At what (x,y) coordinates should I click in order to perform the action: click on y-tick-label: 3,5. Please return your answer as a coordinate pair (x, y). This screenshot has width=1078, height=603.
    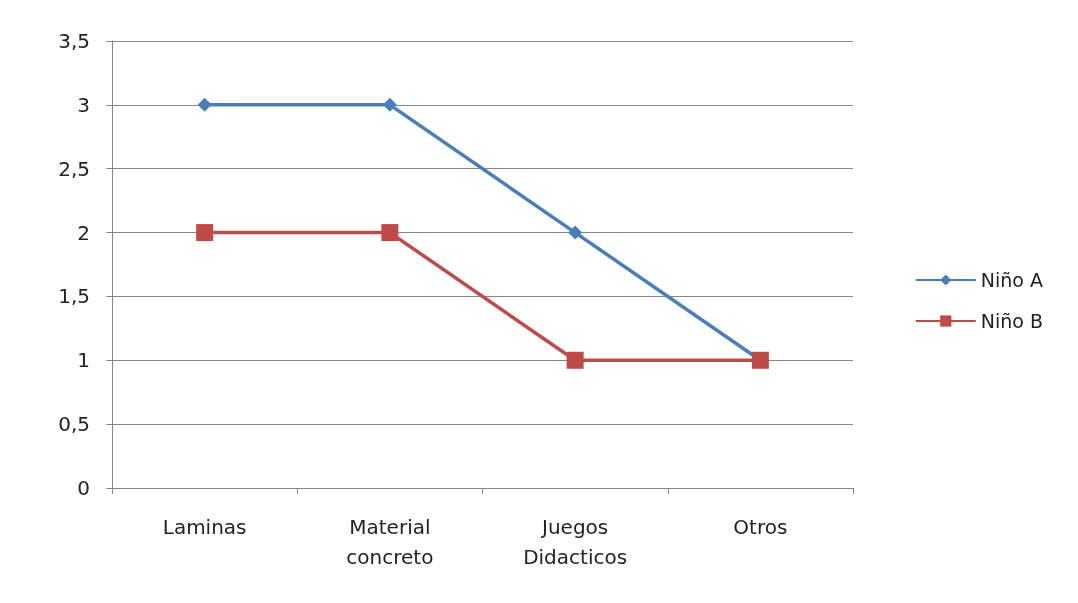
    Looking at the image, I should click on (74, 41).